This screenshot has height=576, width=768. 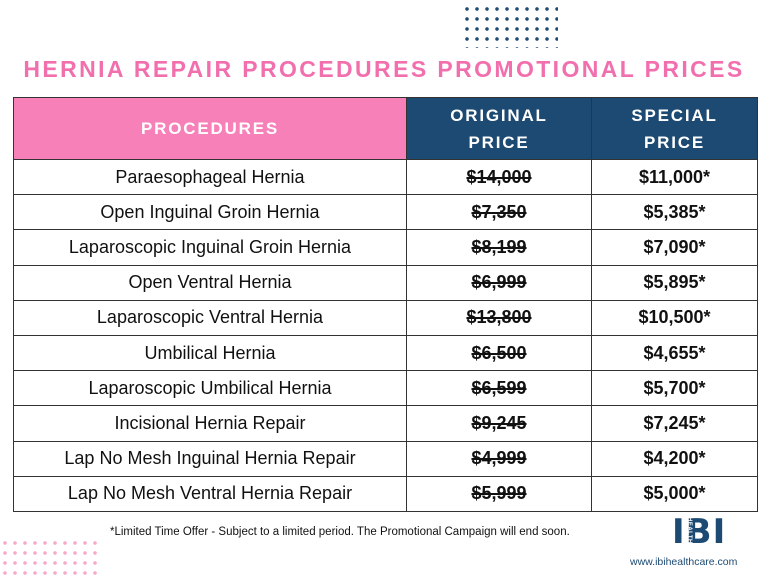 I want to click on original-price-cell: $9,245, so click(x=499, y=423).